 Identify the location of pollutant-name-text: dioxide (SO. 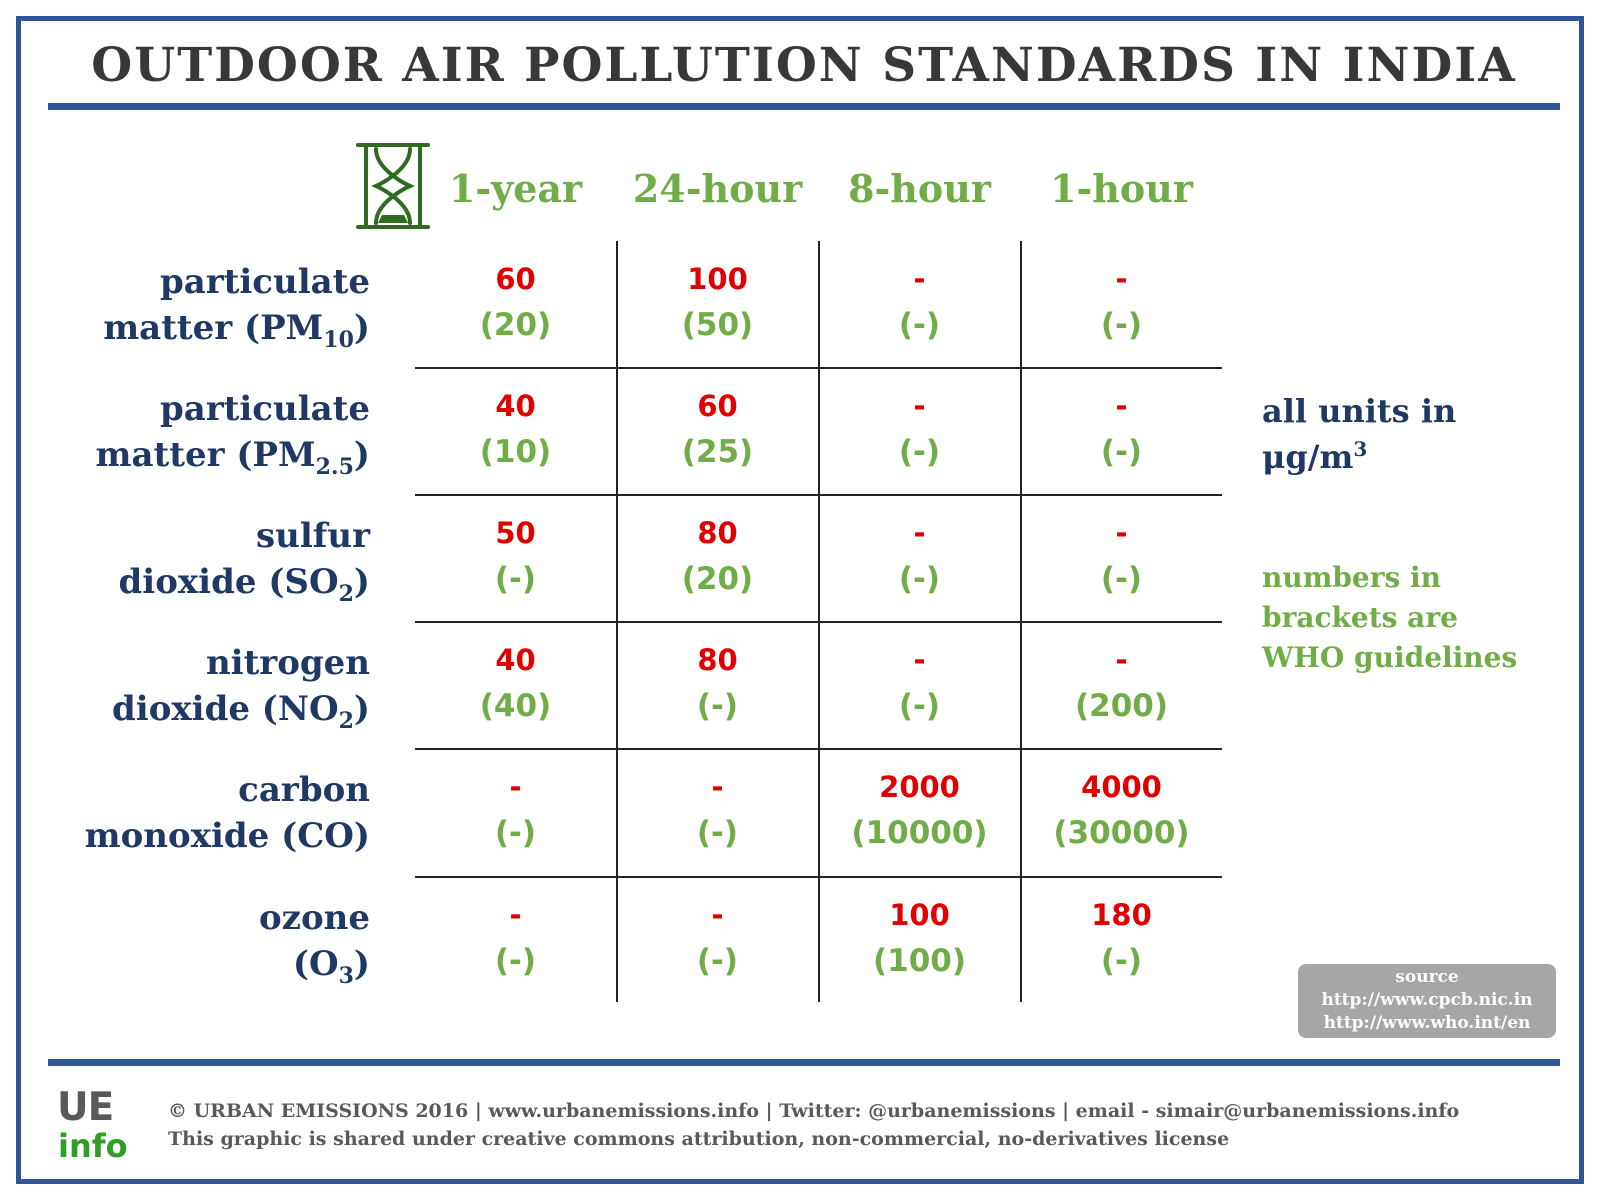
(228, 582).